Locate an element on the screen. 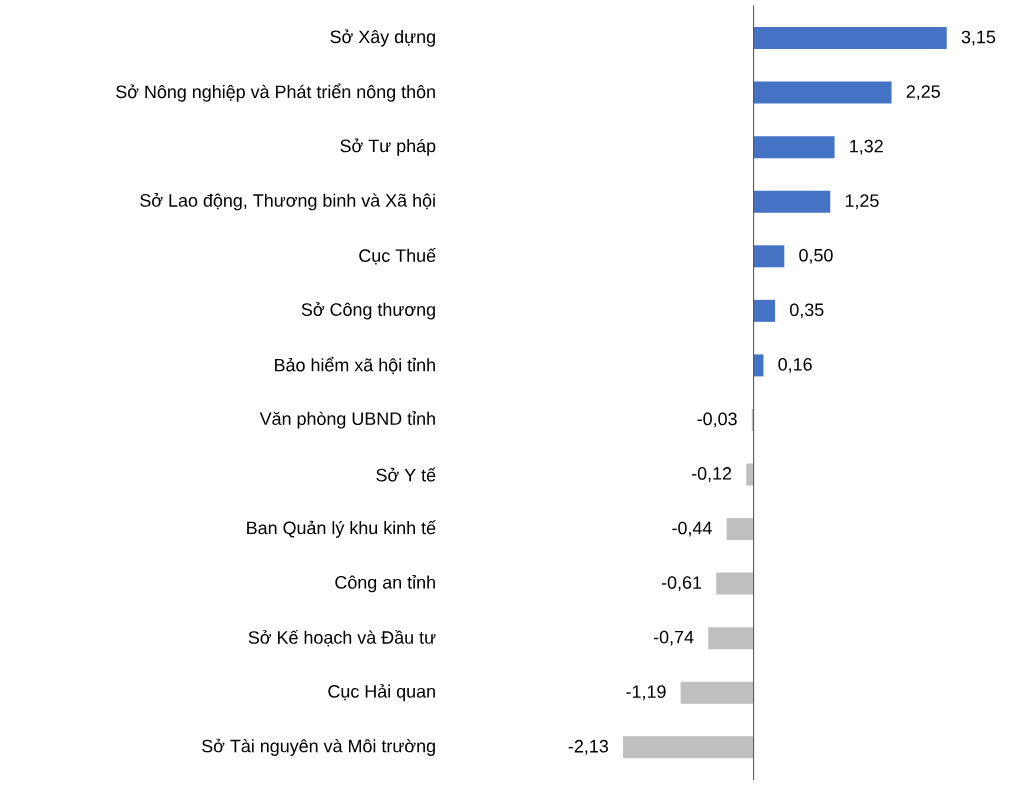  y-tick-label: Sở Kế hoạch và Đầu tư is located at coordinates (342, 638).